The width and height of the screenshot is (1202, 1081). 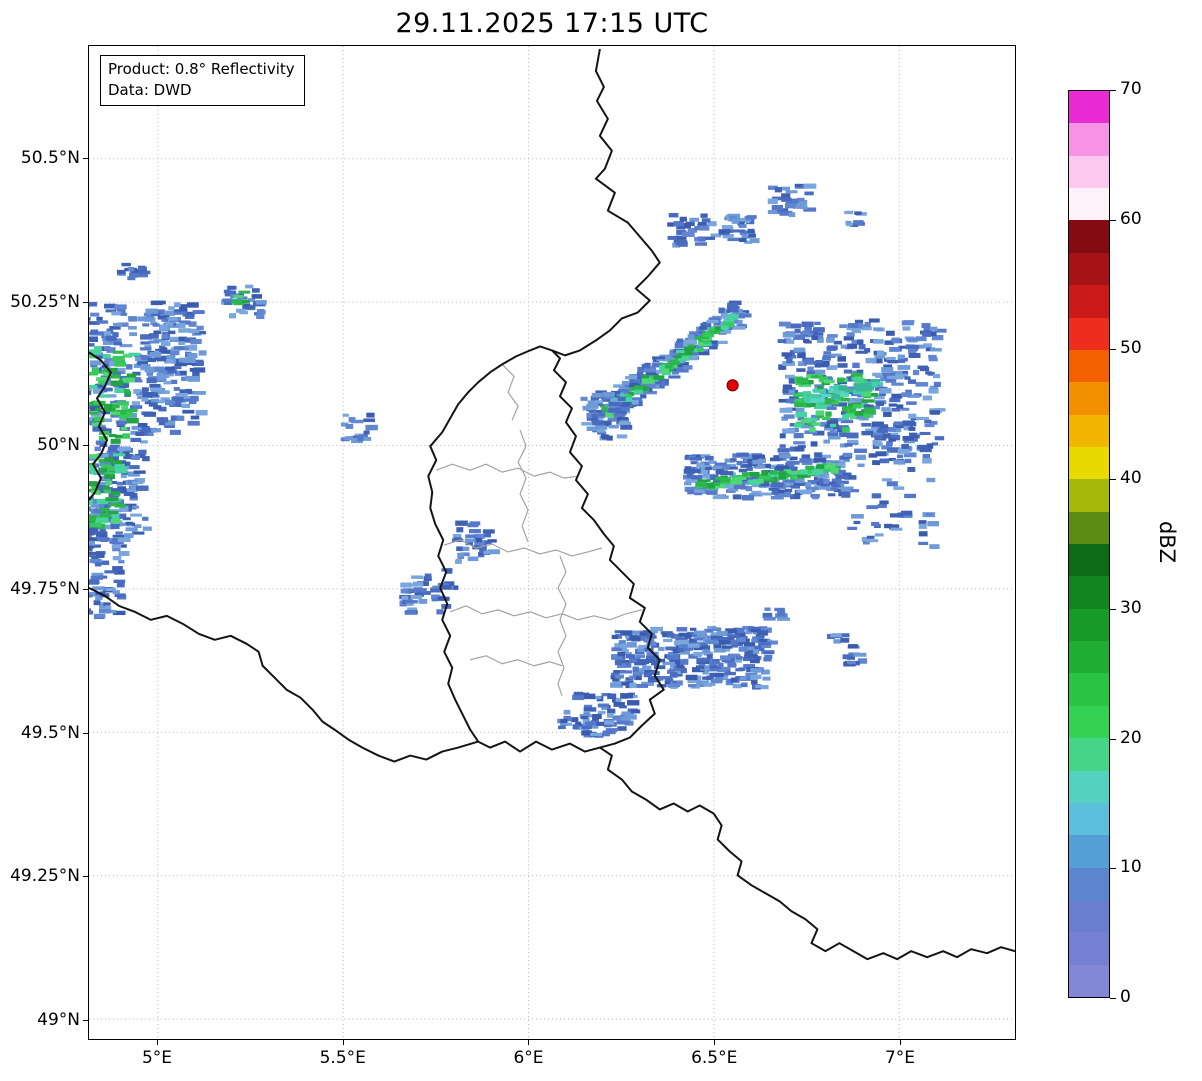 I want to click on colorbar-tick-label: 40, so click(x=1131, y=478).